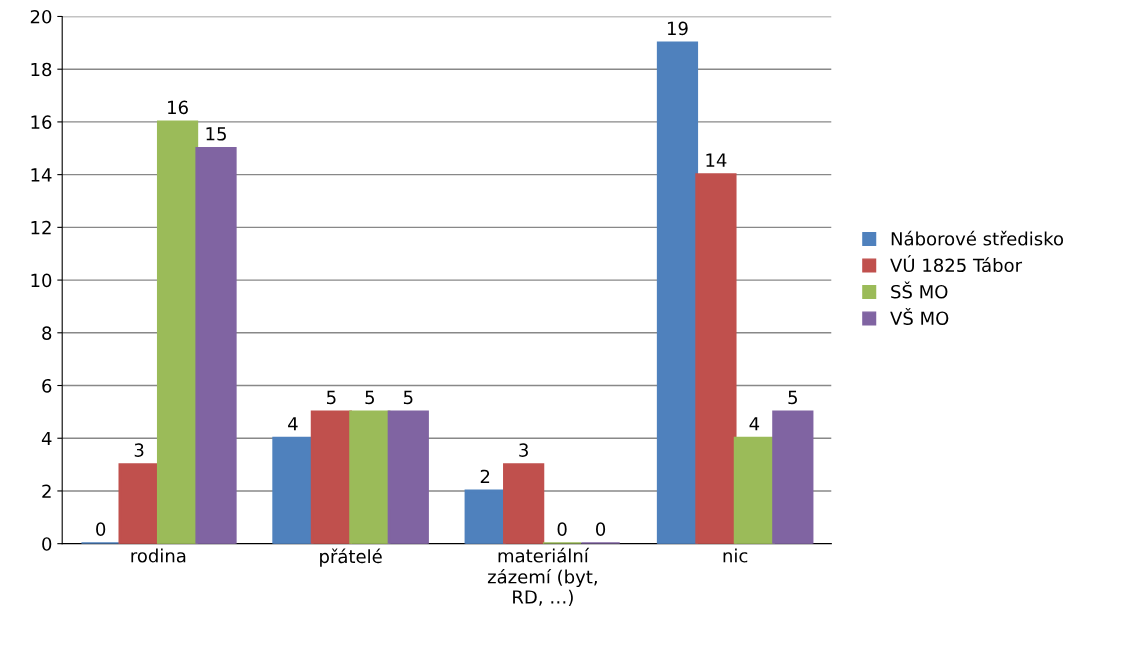 The width and height of the screenshot is (1131, 659). What do you see at coordinates (542, 576) in the screenshot?
I see `x-tick-label: materiální zázemí (byt, RD, …)` at bounding box center [542, 576].